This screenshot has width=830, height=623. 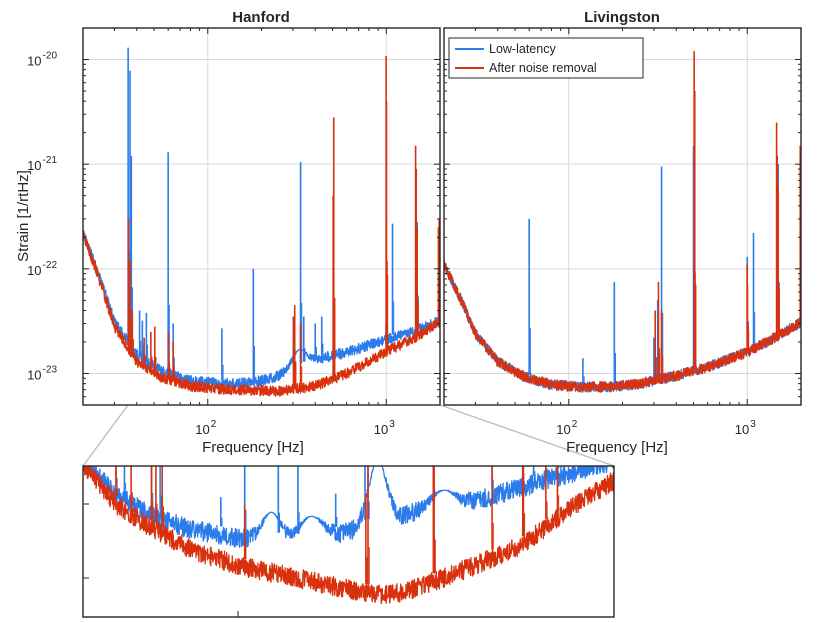 I want to click on livingston-title: Livingston, so click(x=622, y=17).